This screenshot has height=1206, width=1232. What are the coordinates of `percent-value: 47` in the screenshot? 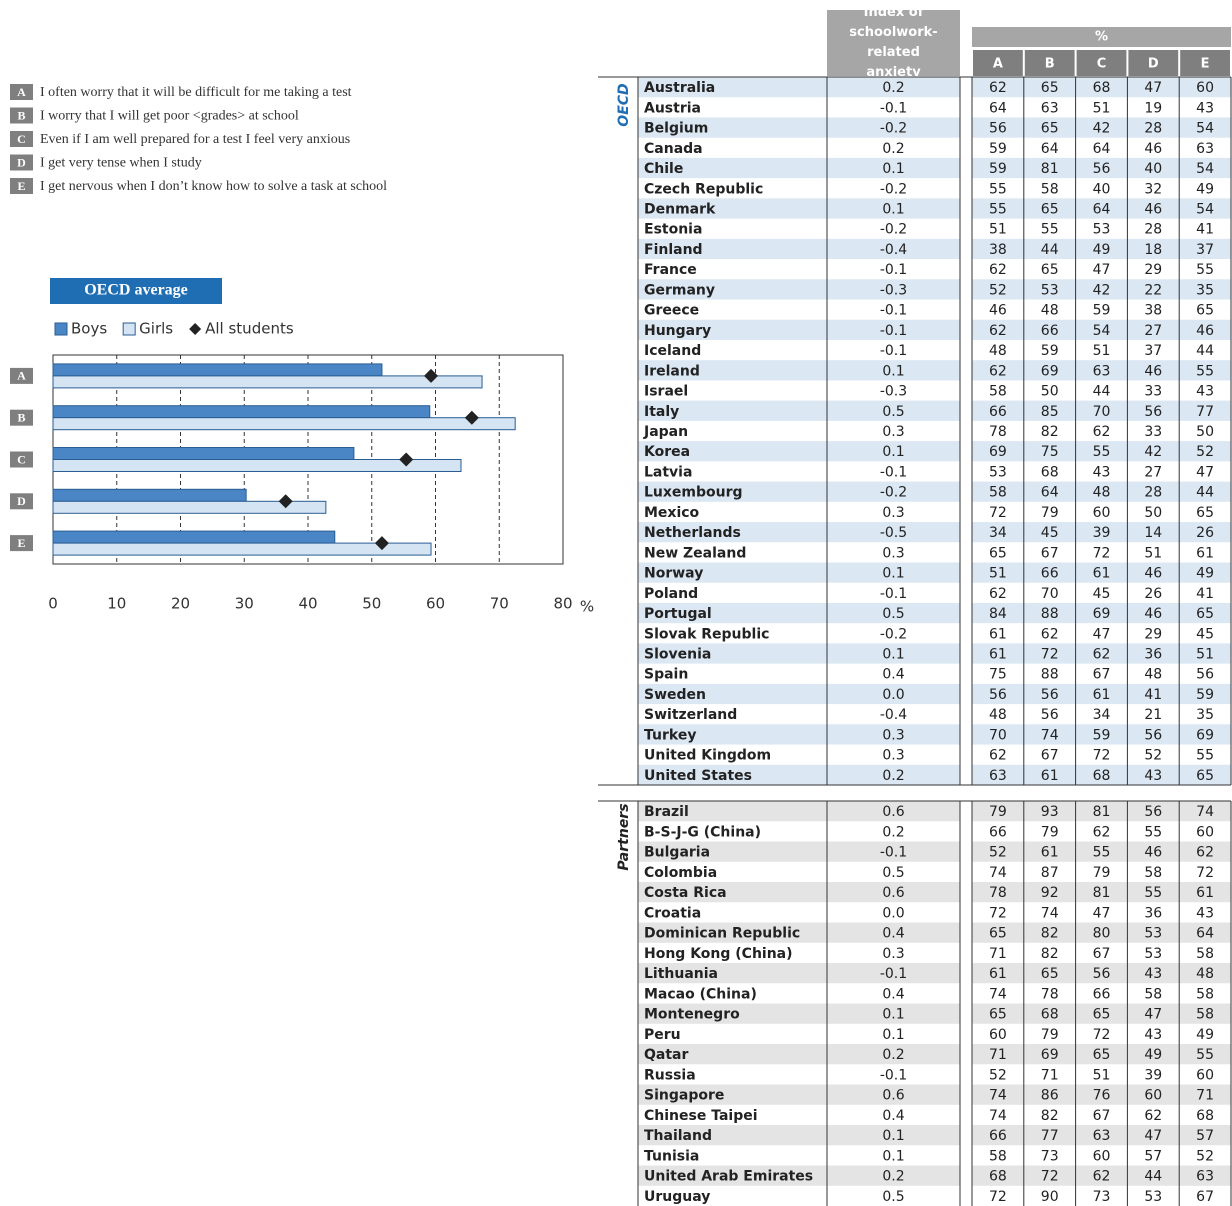 It's located at (1153, 1136).